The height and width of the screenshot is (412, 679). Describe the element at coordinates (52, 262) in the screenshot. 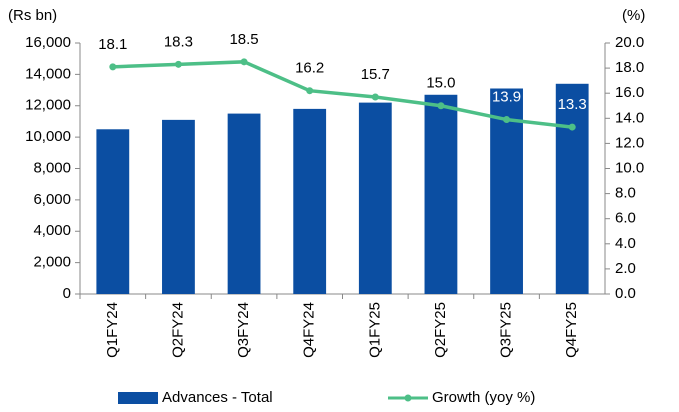

I see `y-tick-label: 2,000` at that location.